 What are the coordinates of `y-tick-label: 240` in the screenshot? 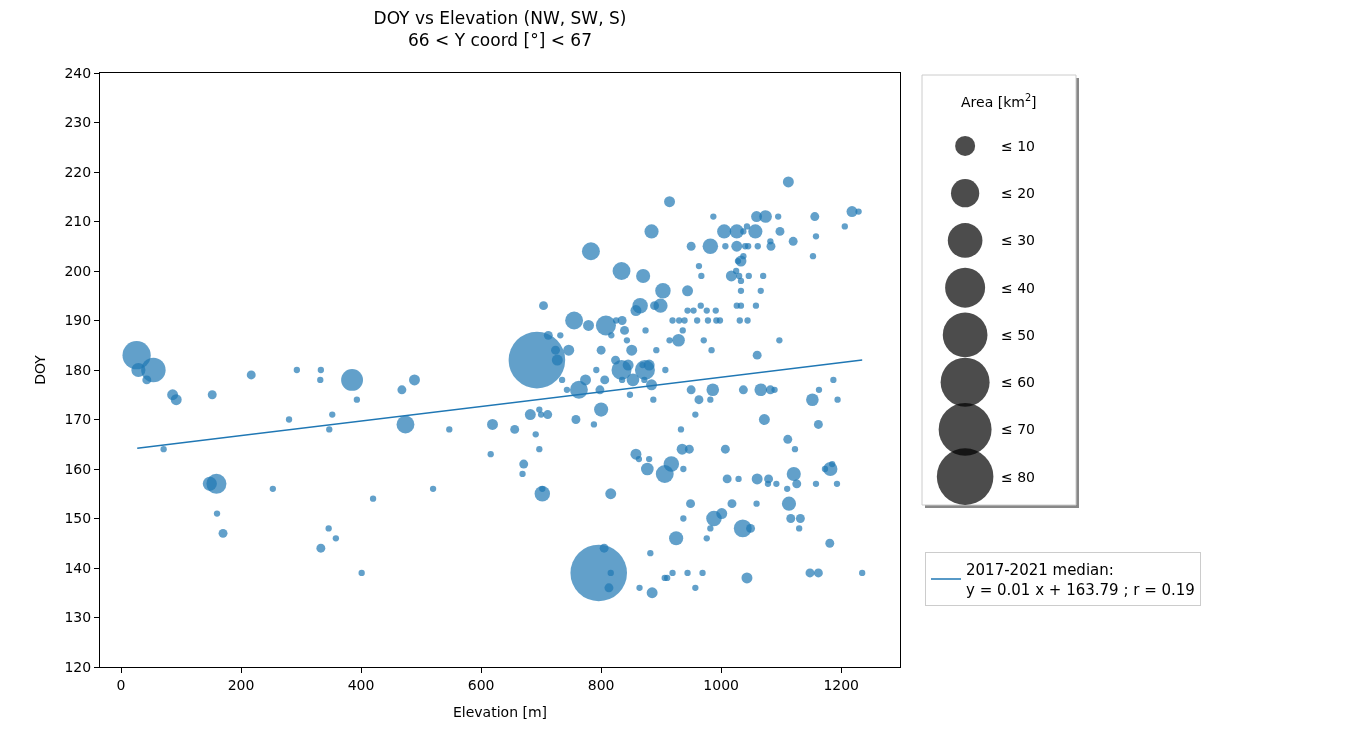 It's located at (78, 72).